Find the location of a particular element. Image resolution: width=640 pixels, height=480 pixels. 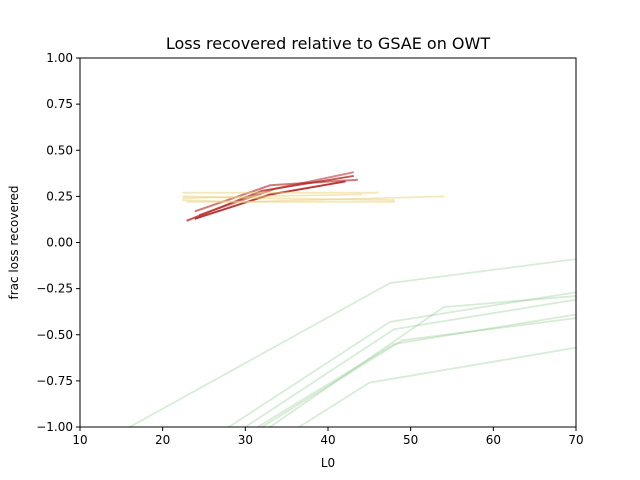

y-tick-label: 0.00 is located at coordinates (59, 243).